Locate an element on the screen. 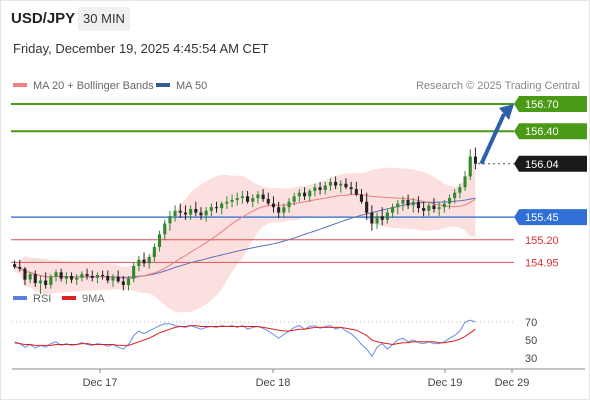 This screenshot has width=590, height=400. price-tag-155-45: 155.45 is located at coordinates (550, 217).